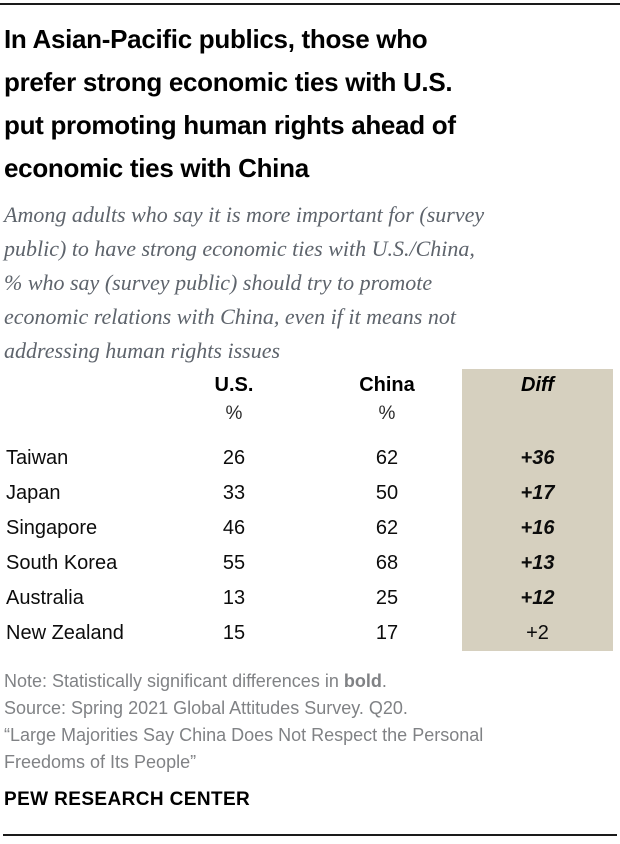  Describe the element at coordinates (33, 493) in the screenshot. I see `country-label: Japan` at that location.